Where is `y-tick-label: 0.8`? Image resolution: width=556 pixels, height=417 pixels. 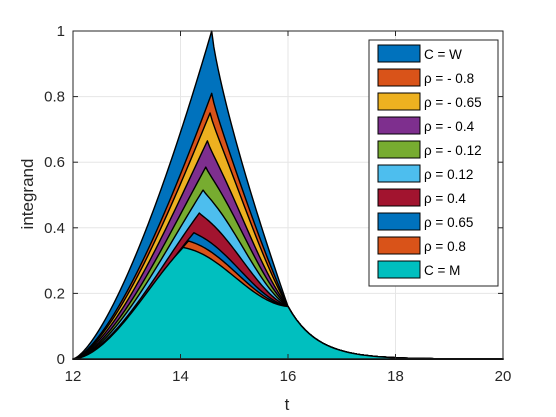
y-tick-label: 0.8 is located at coordinates (54, 97).